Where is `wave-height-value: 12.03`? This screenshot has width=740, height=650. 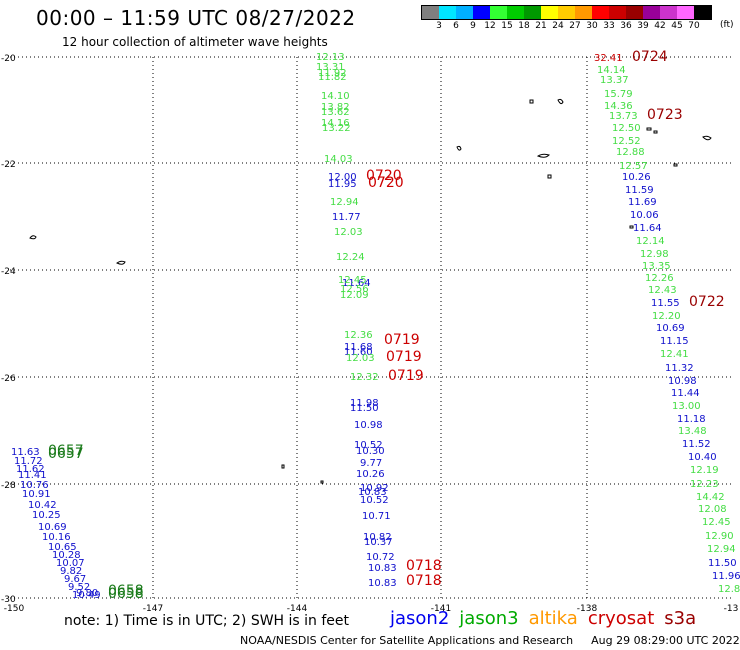 wave-height-value: 12.03 is located at coordinates (348, 232).